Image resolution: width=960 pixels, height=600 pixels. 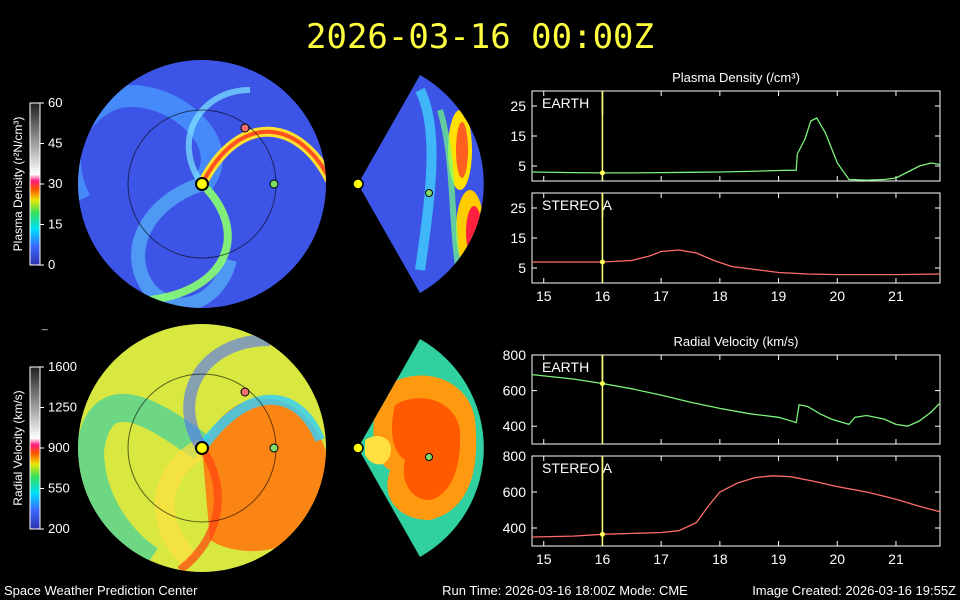 I want to click on time-series-panel: 800 600 400 15 16 17 18 19 20 21 STEREO A, so click(x=722, y=507).